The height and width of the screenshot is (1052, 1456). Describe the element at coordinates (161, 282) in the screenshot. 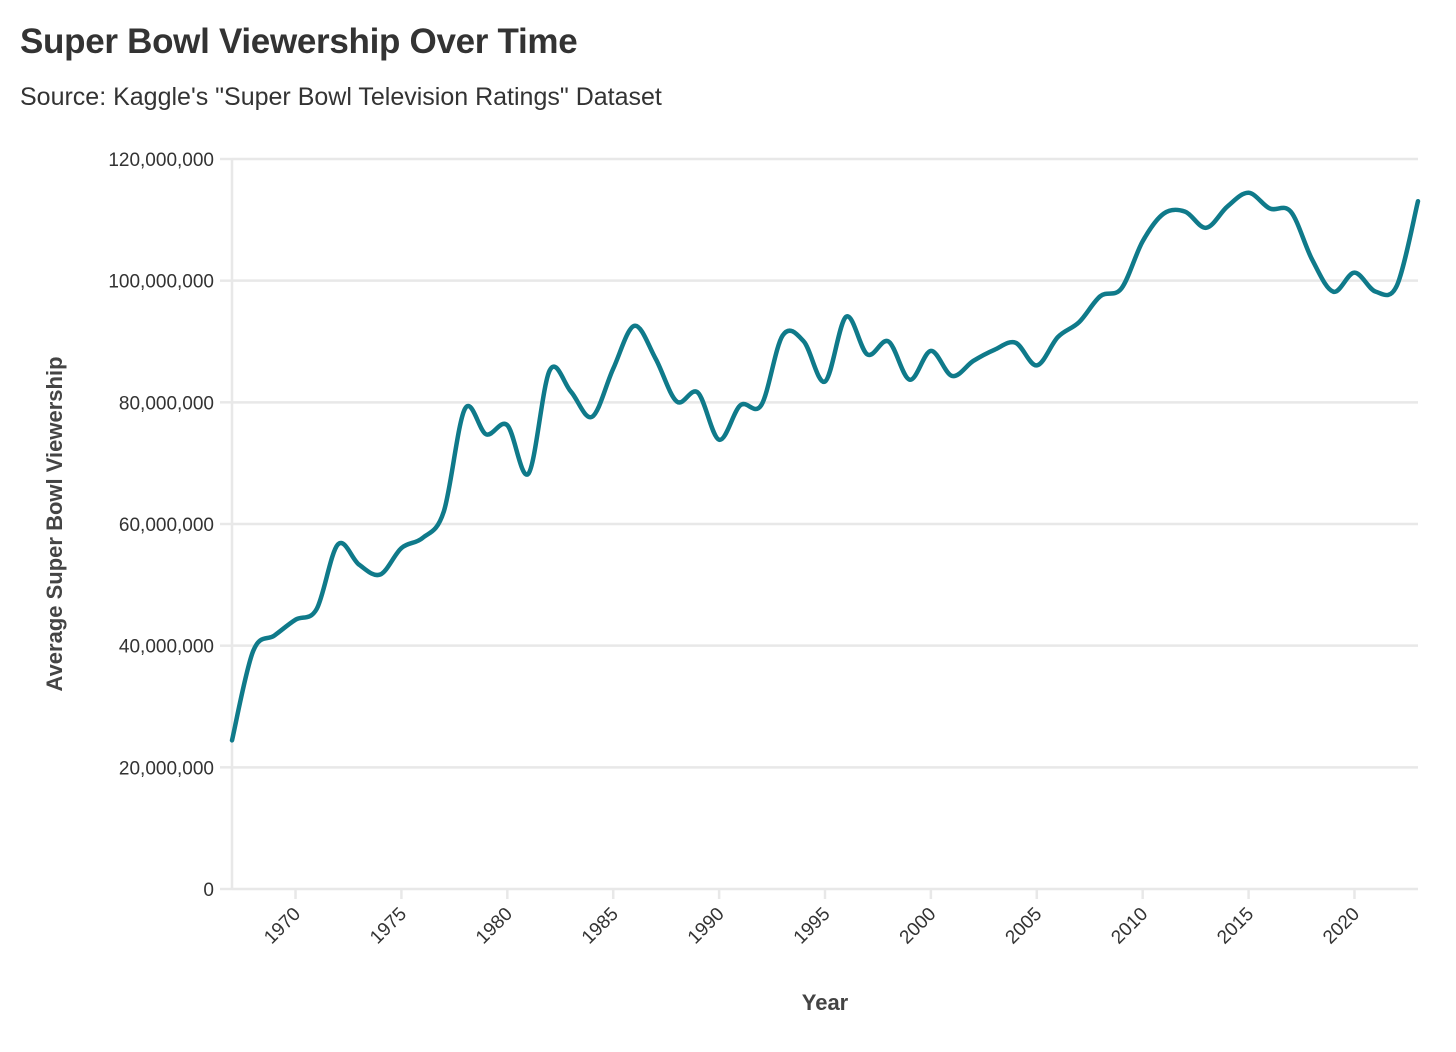

I see `y-tick-label: 100,000,000` at that location.